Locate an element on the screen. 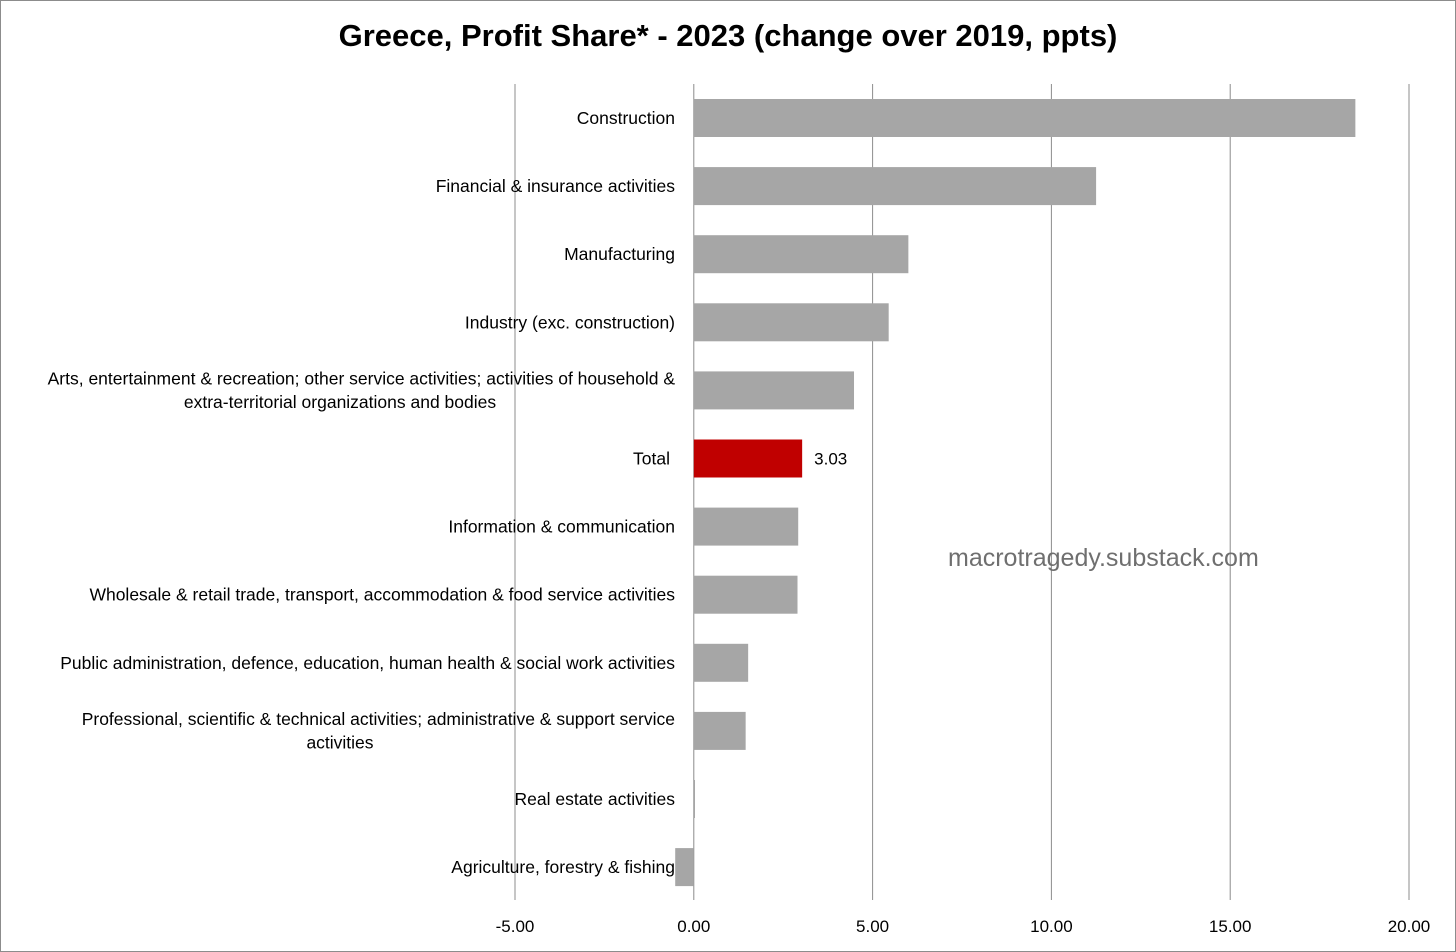 This screenshot has width=1456, height=952. x-tick-label: 20.00 is located at coordinates (1409, 926).